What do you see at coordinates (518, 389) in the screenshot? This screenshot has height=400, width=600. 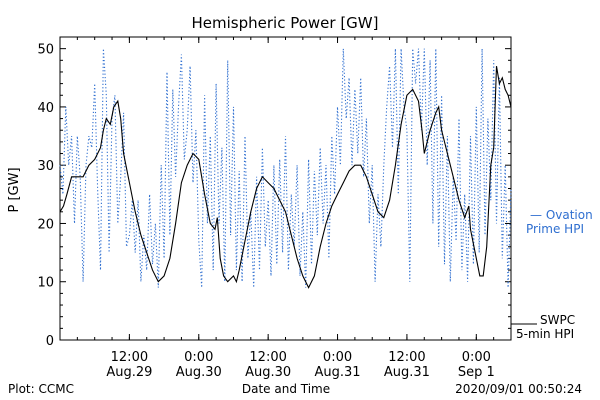 I see `footer-right: 2020/09/01 00:50:24` at bounding box center [518, 389].